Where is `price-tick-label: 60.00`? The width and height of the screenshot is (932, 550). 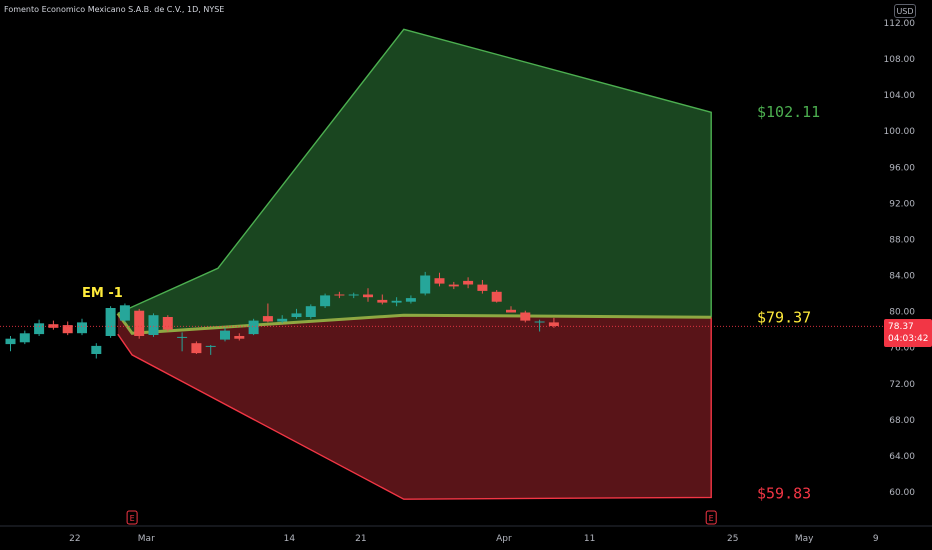 price-tick-label: 60.00 is located at coordinates (902, 493).